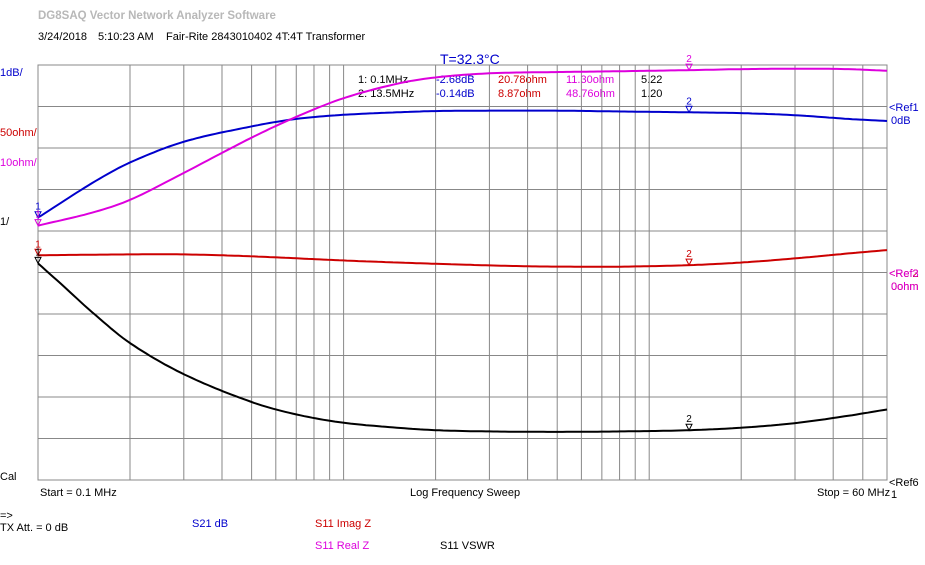 The width and height of the screenshot is (925, 565). I want to click on ref3-label: <Ref3, so click(904, 274).